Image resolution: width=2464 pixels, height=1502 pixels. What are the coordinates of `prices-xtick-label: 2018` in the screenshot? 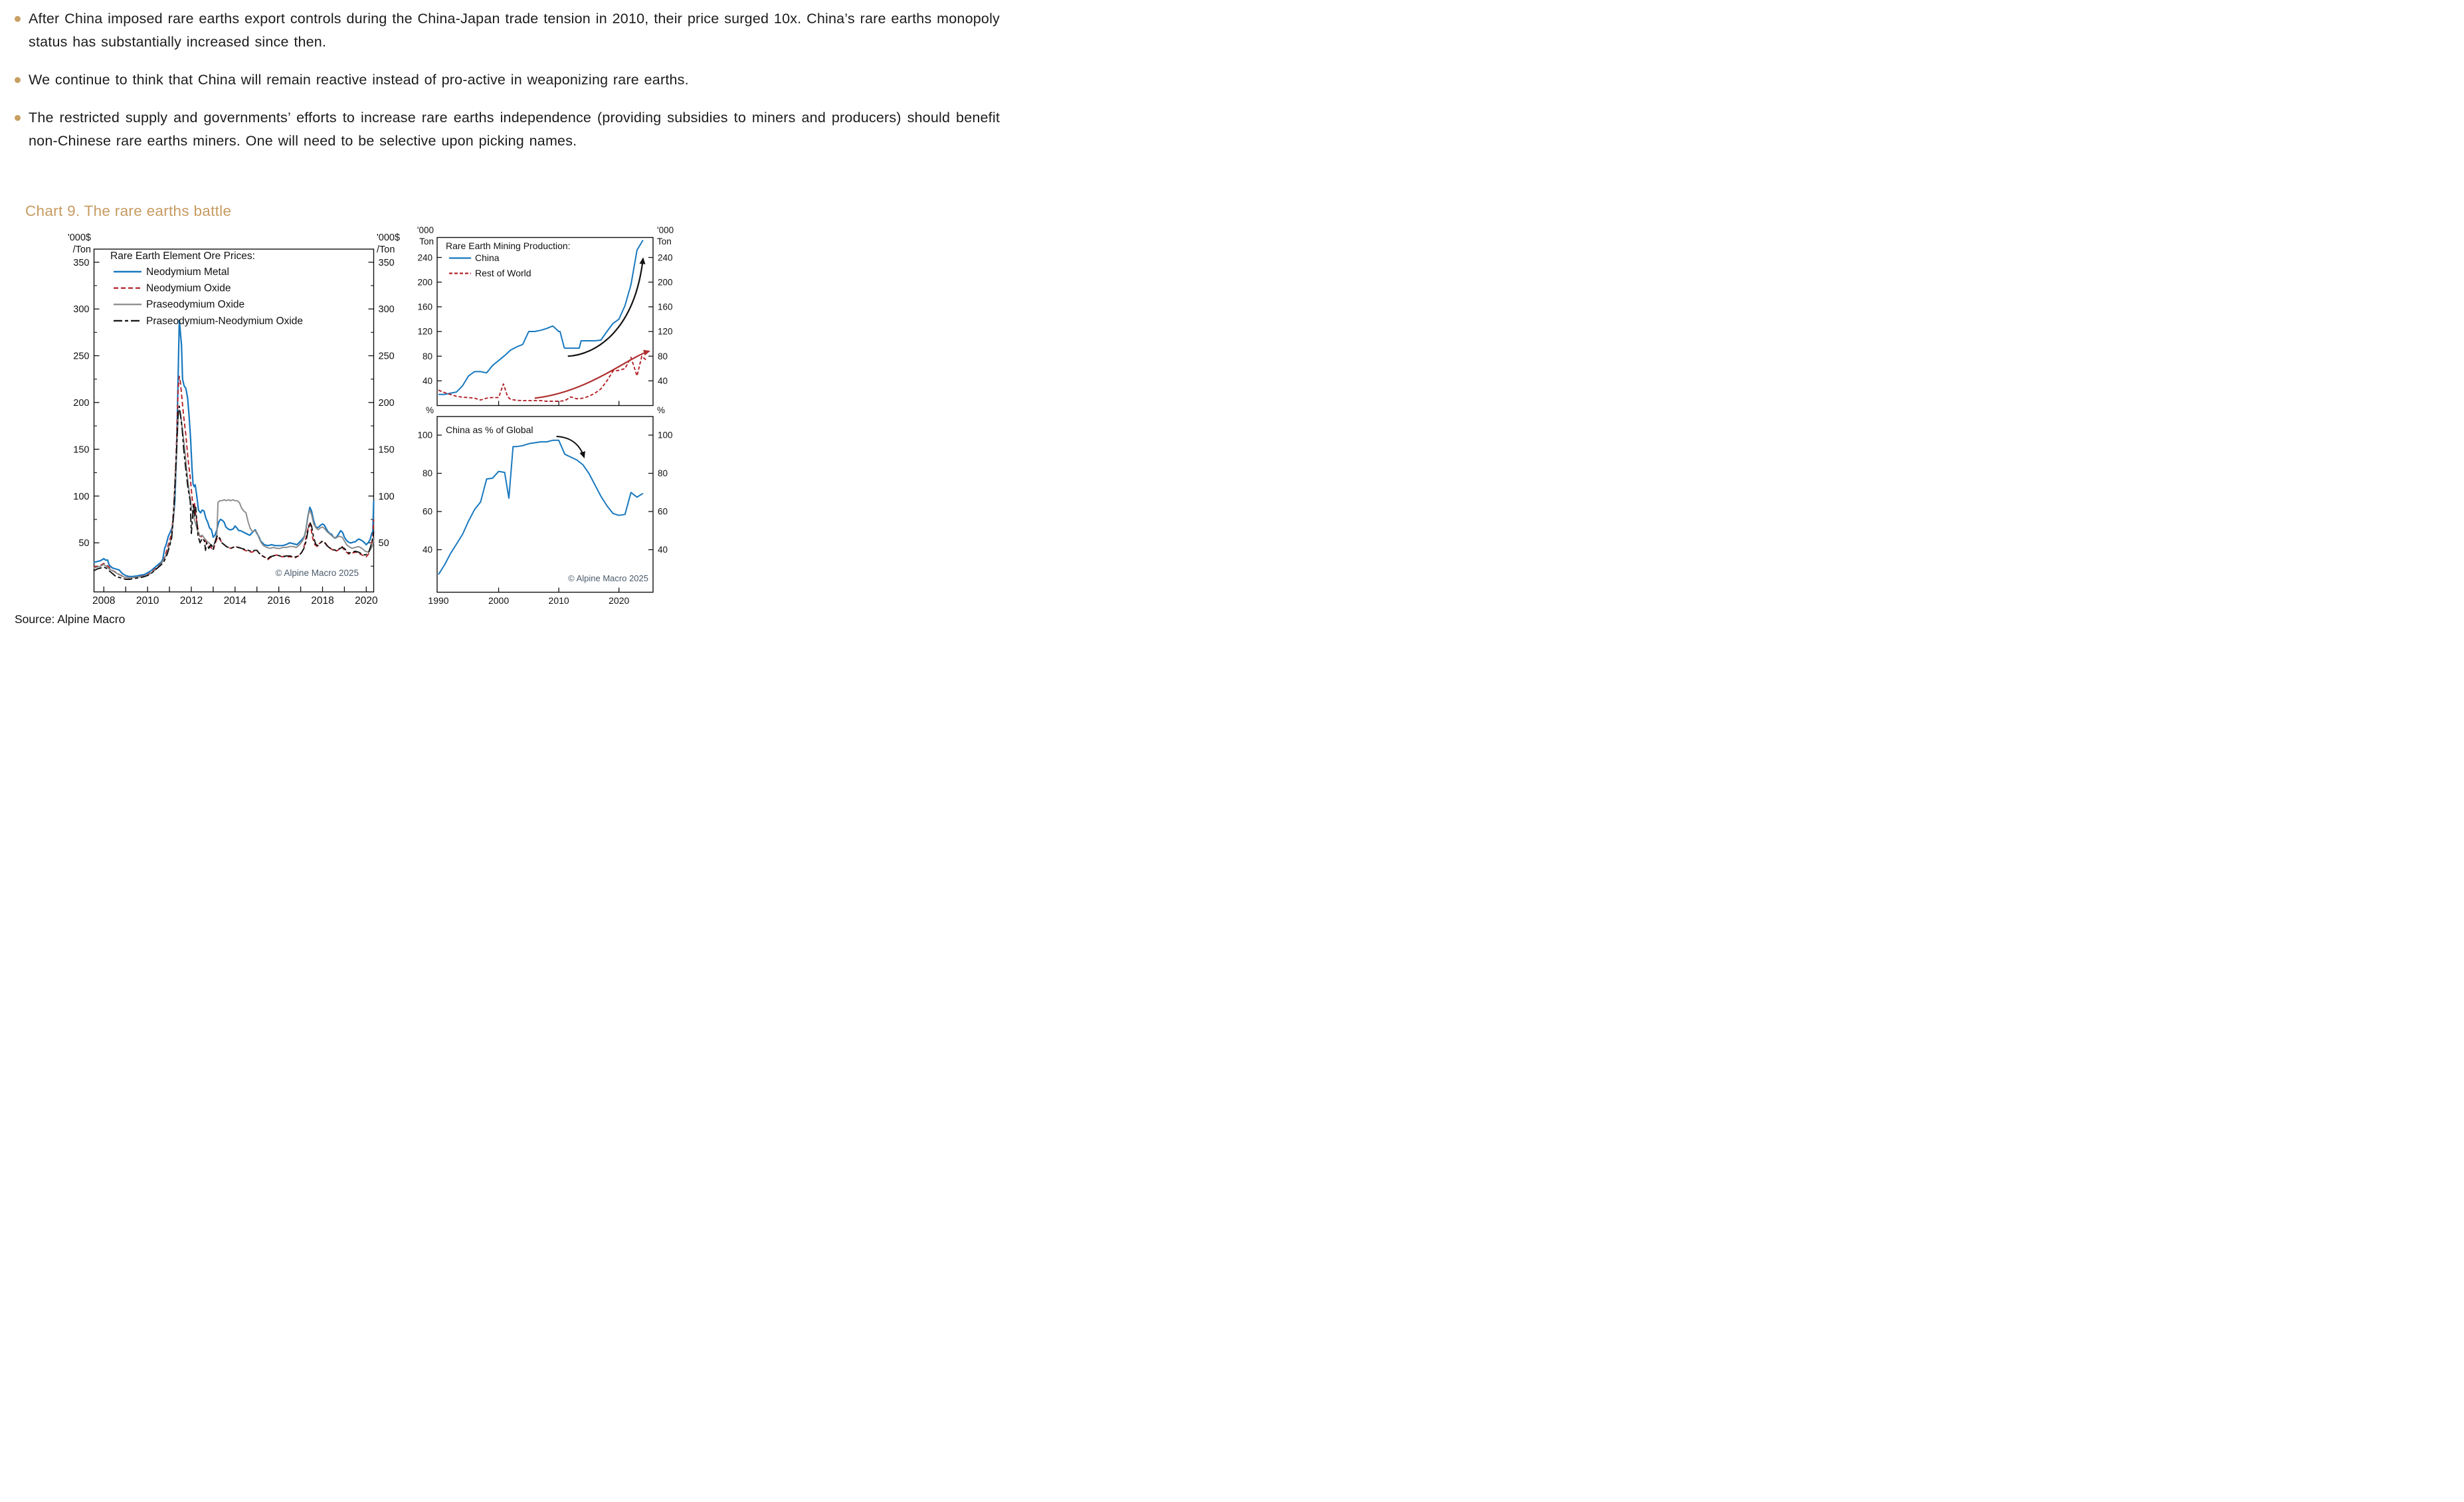 It's located at (322, 601).